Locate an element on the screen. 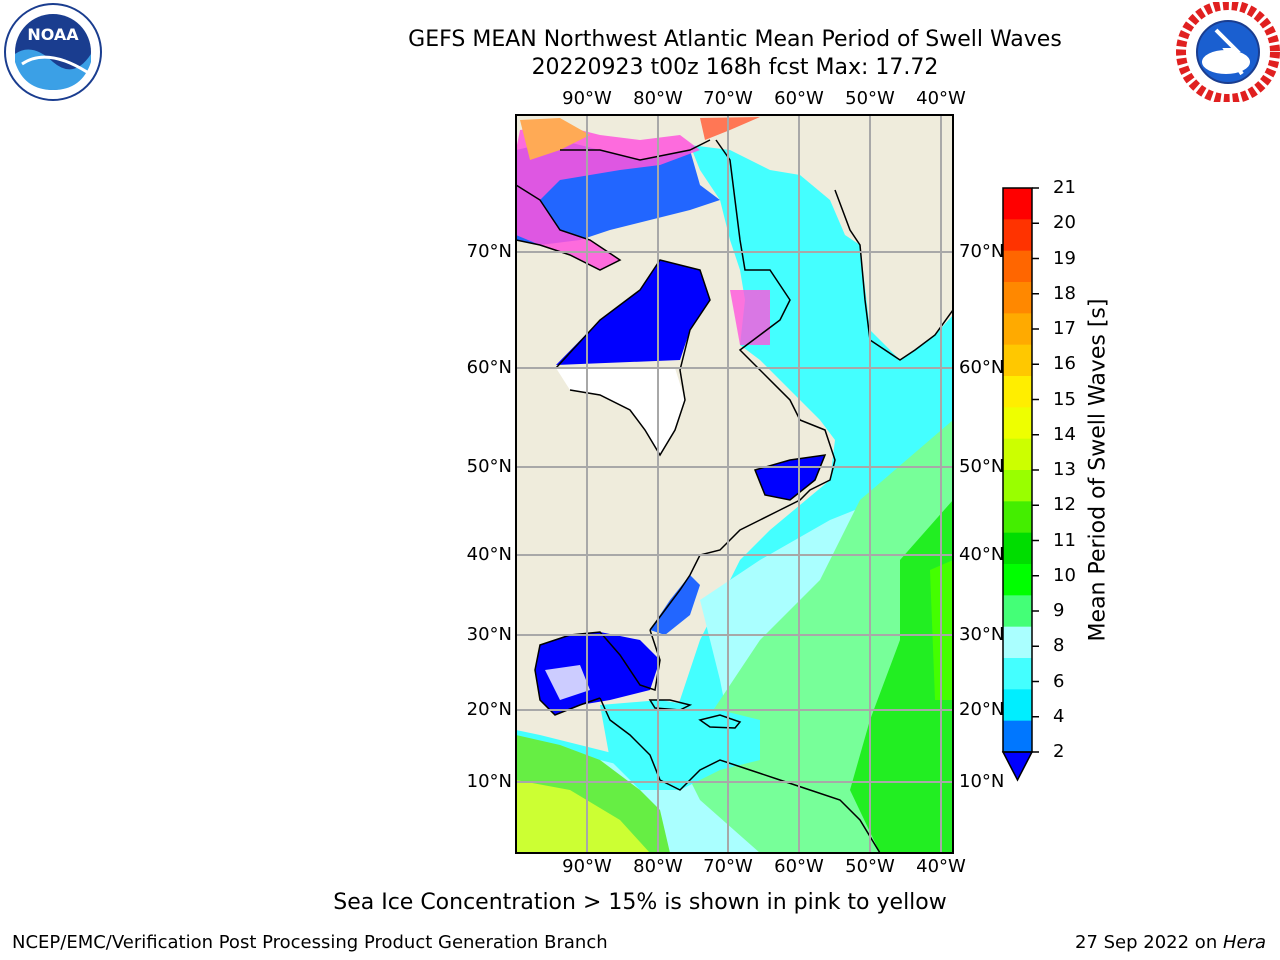 The height and width of the screenshot is (960, 1280). lat-label-left-60n: 60°N is located at coordinates (489, 367).